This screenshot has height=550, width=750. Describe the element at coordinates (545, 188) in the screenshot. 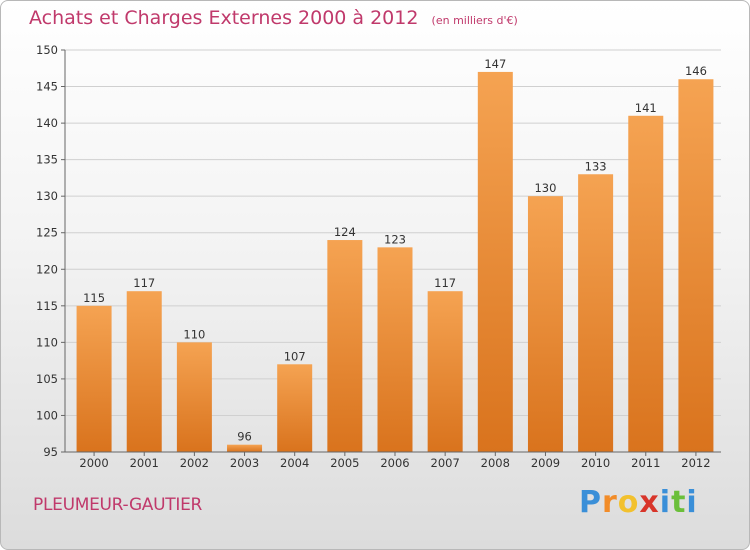

I see `bar-value-label: 130` at that location.